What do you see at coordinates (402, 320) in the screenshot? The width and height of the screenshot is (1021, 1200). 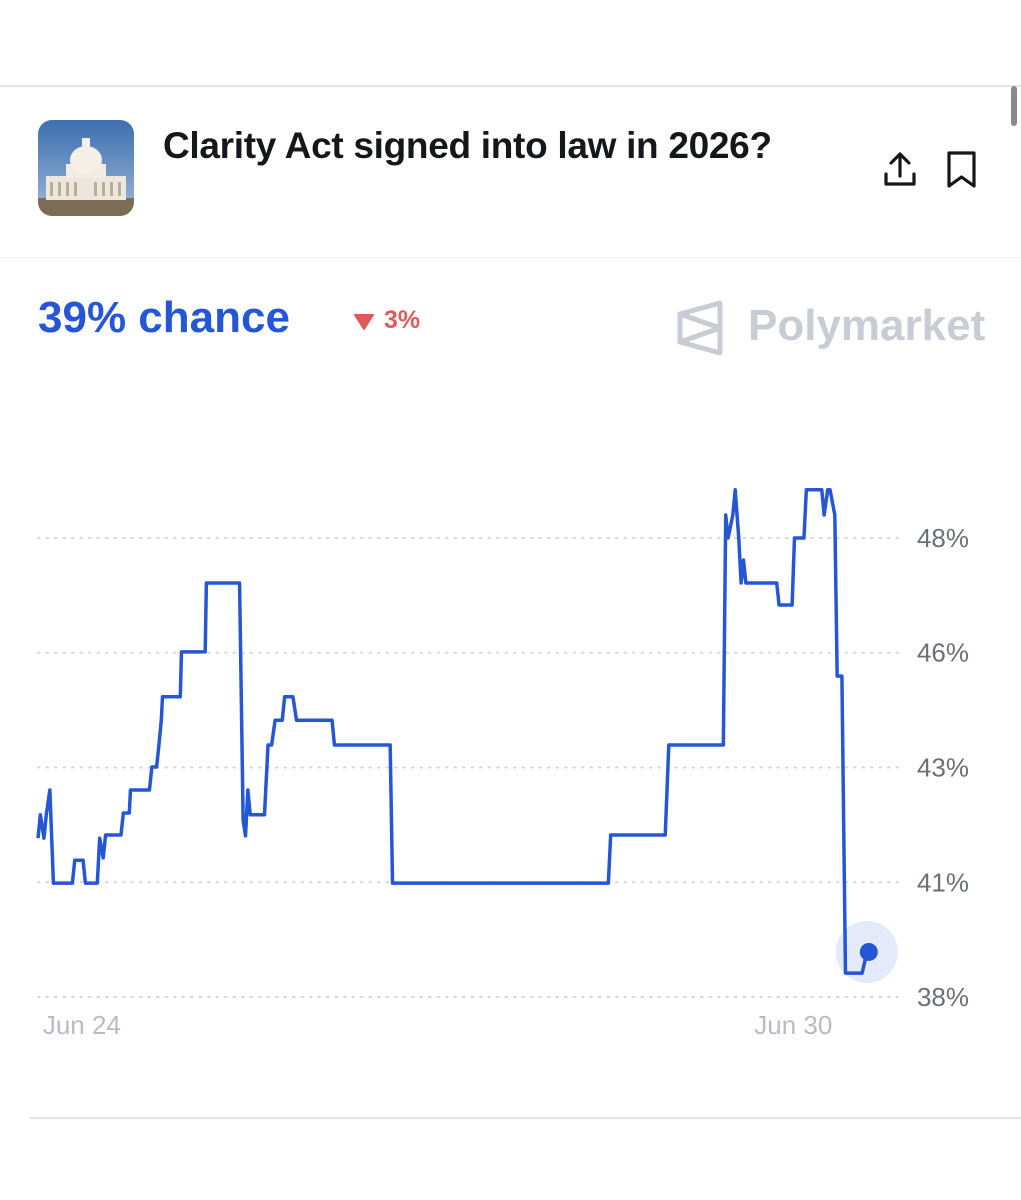 I see `change-label: 3%` at bounding box center [402, 320].